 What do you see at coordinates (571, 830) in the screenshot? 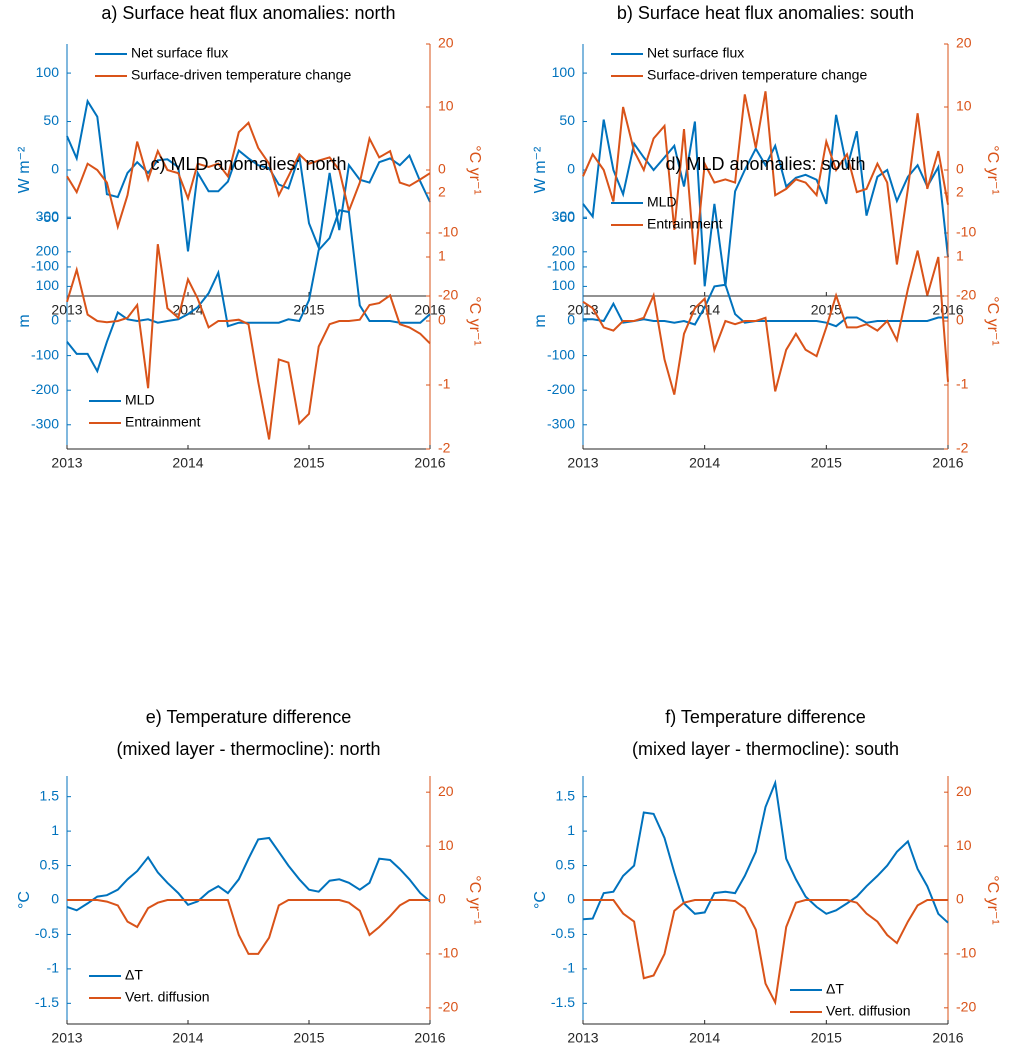
I see `y-tick-label: 1` at bounding box center [571, 830].